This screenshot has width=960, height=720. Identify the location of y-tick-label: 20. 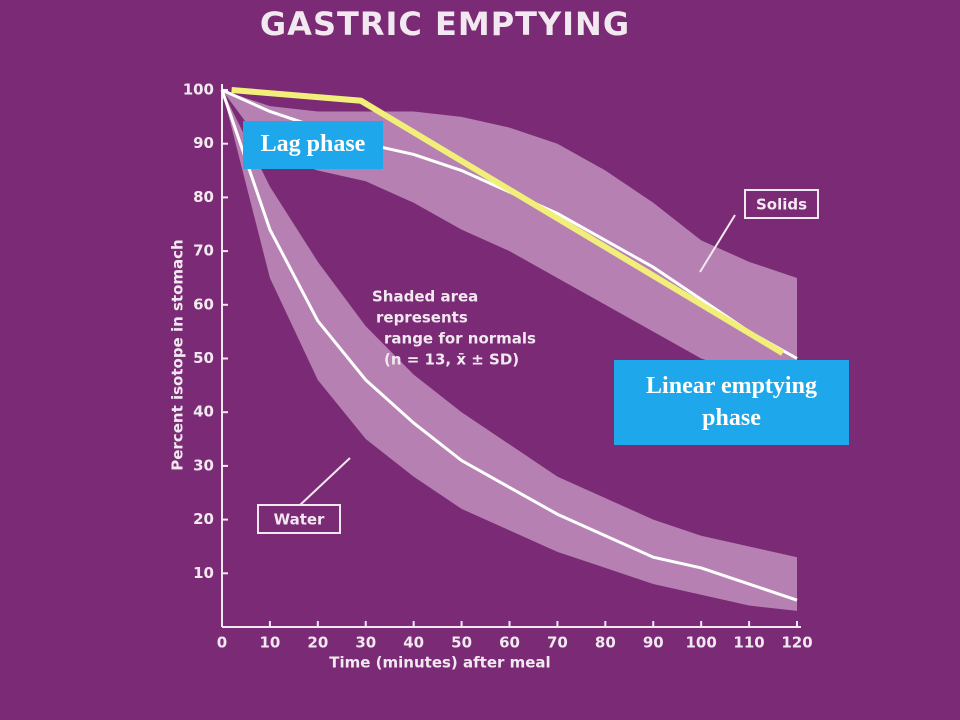
(203, 519).